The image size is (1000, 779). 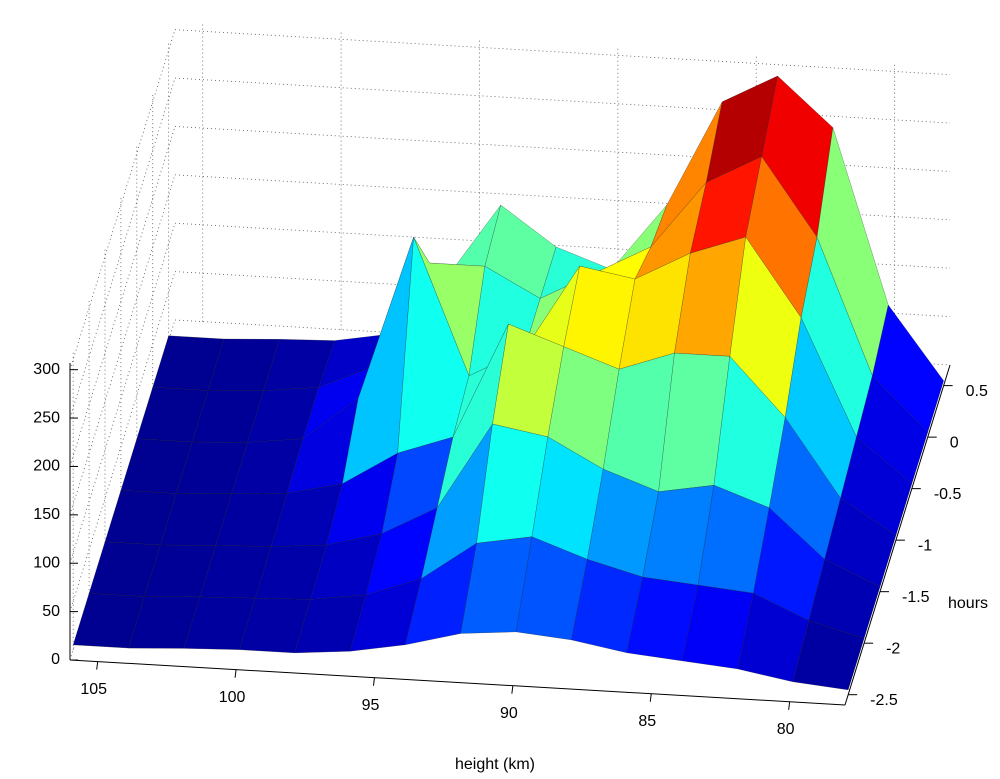 What do you see at coordinates (786, 729) in the screenshot?
I see `x-tick-label: 80` at bounding box center [786, 729].